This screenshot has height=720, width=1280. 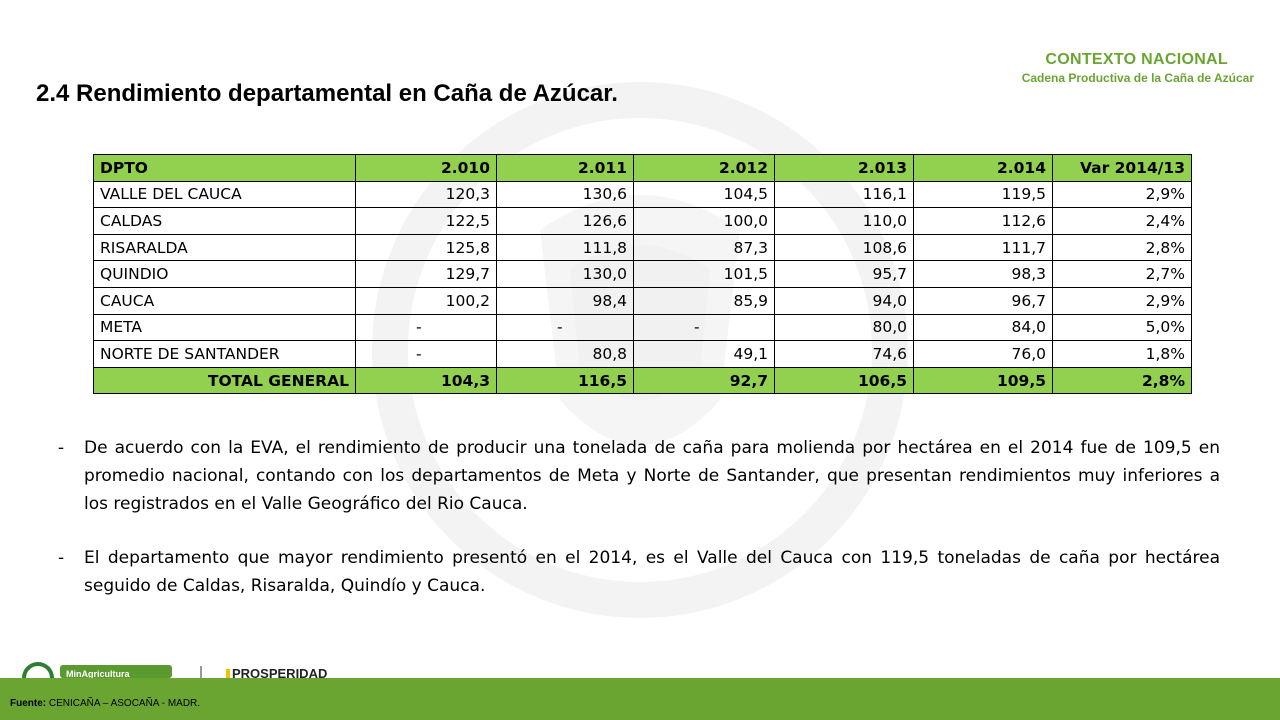 What do you see at coordinates (279, 672) in the screenshot?
I see `prosperidad-logo-text: PROSPERIDAD` at bounding box center [279, 672].